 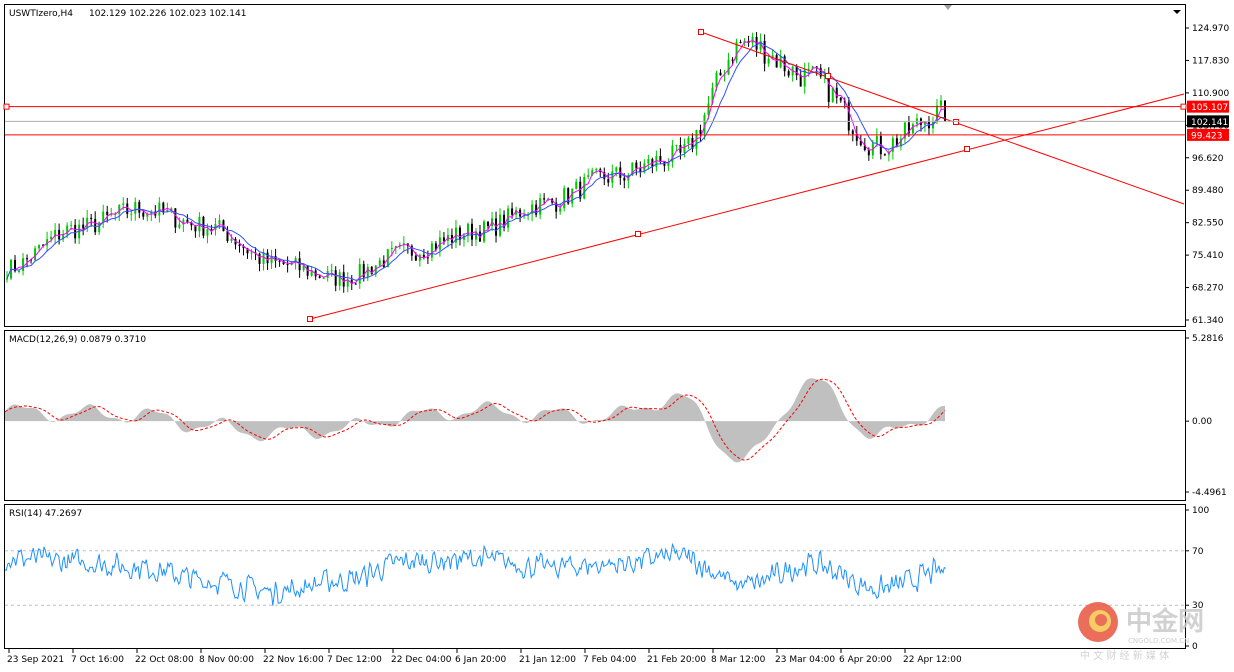 What do you see at coordinates (421, 660) in the screenshot?
I see `time-tick-label: 22 Dec 04:00` at bounding box center [421, 660].